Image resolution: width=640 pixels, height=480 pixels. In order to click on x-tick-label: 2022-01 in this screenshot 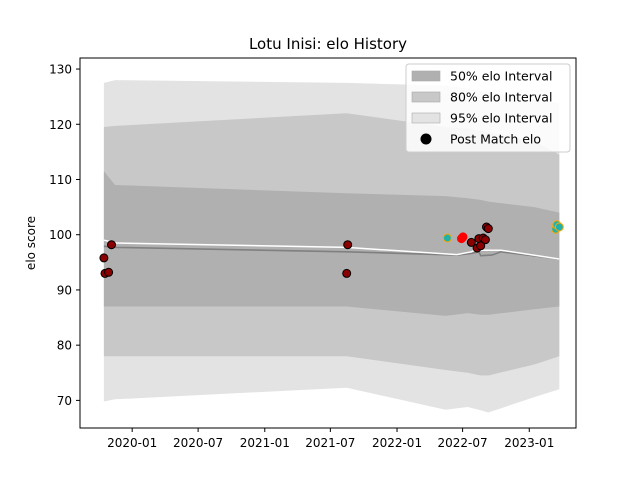, I will do `click(397, 443)`.